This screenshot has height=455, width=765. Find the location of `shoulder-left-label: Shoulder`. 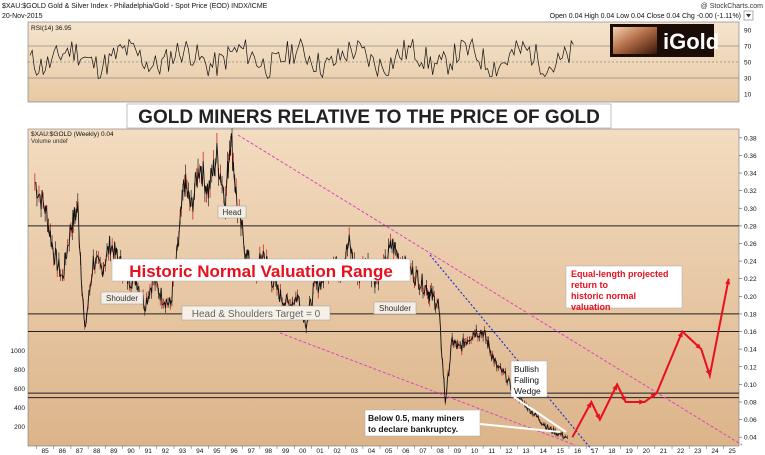

shoulder-left-label: Shoulder is located at coordinates (122, 298).